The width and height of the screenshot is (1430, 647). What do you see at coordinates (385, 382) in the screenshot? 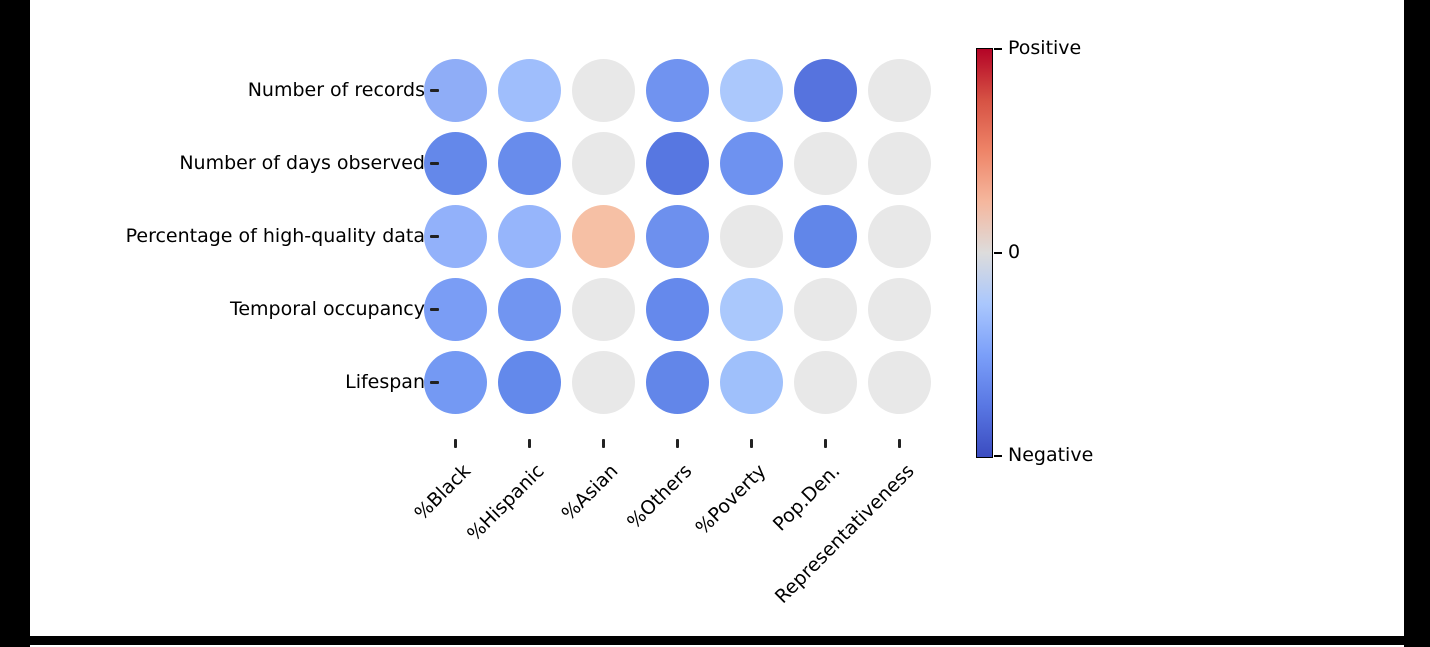
I see `y-axis-label: Lifespan` at bounding box center [385, 382].